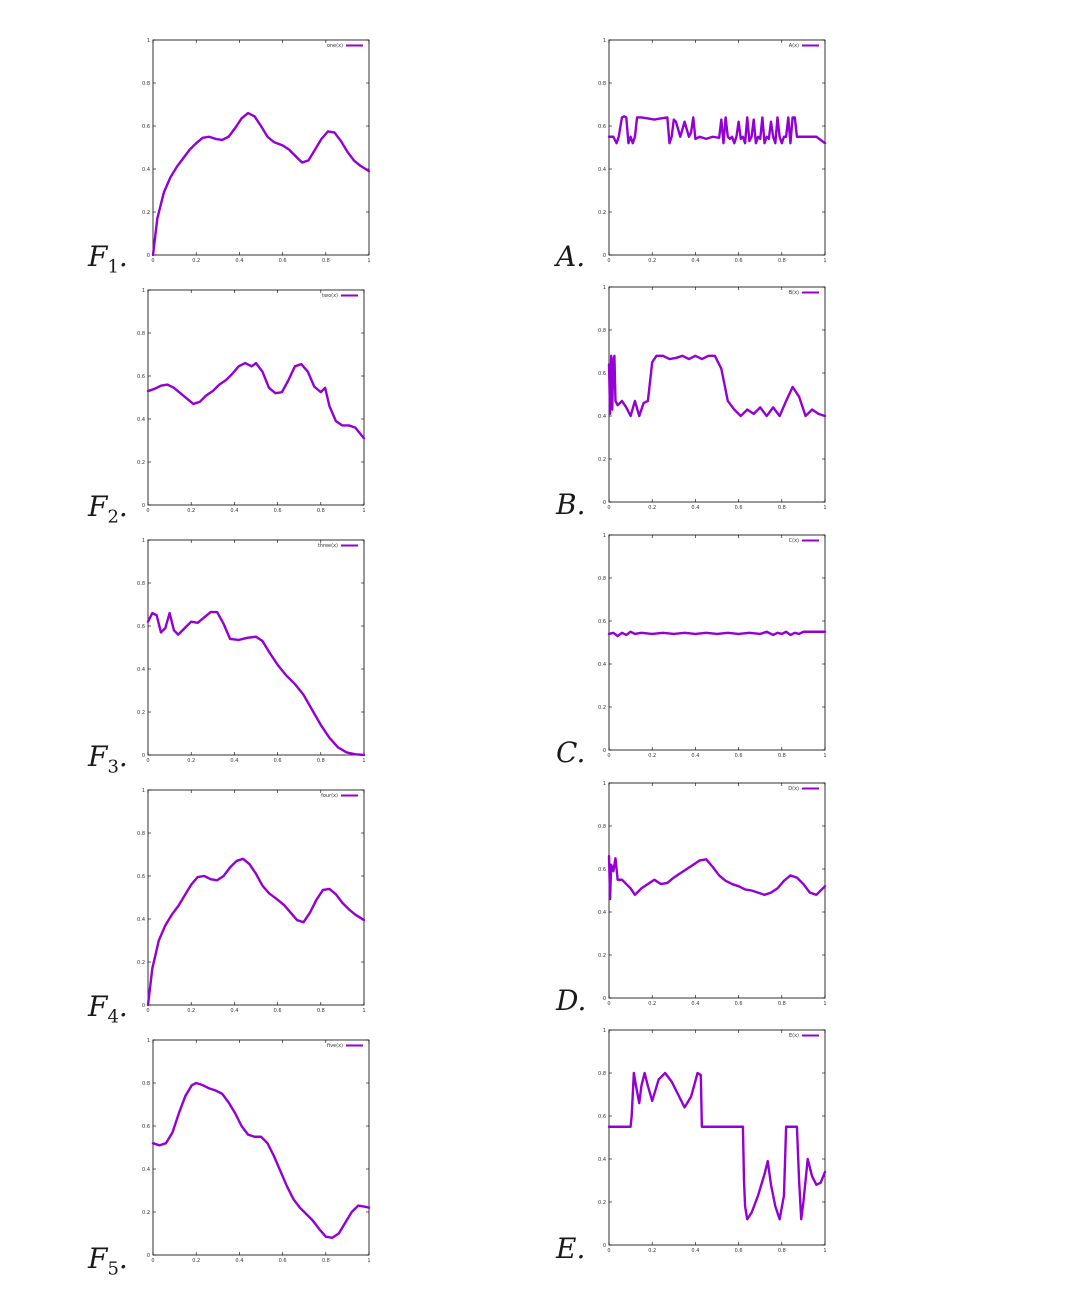  I want to click on series-line-c, so click(717, 634).